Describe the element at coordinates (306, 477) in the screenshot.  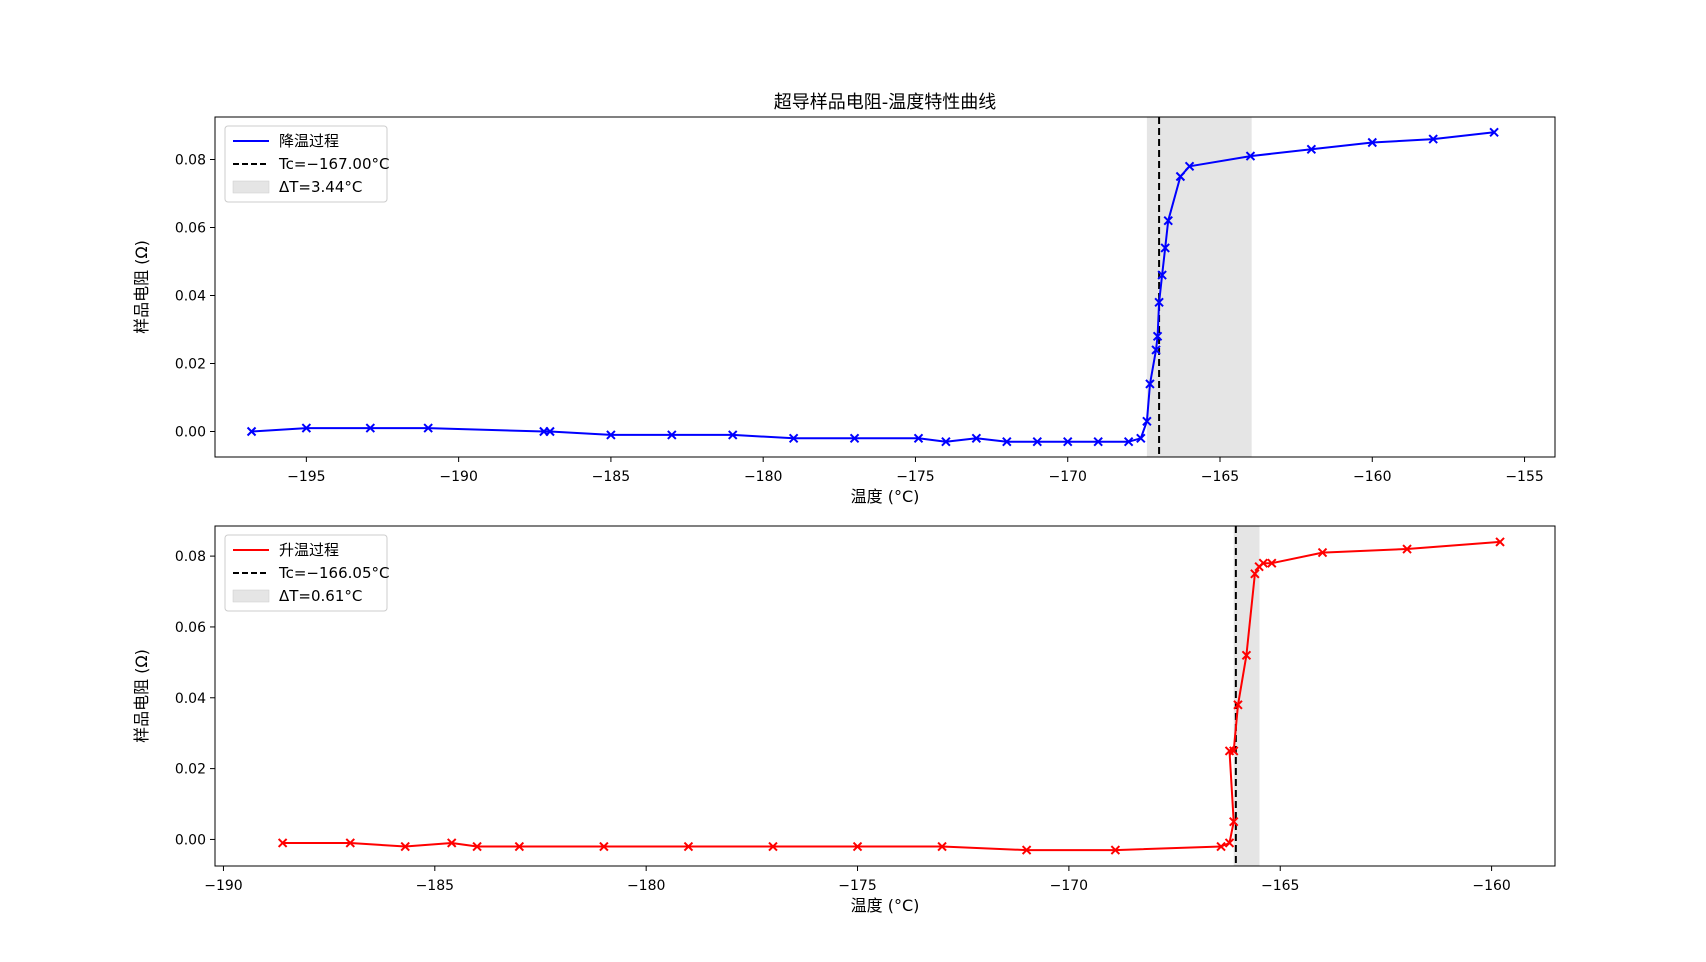
I see `x-tick-label: −195` at that location.